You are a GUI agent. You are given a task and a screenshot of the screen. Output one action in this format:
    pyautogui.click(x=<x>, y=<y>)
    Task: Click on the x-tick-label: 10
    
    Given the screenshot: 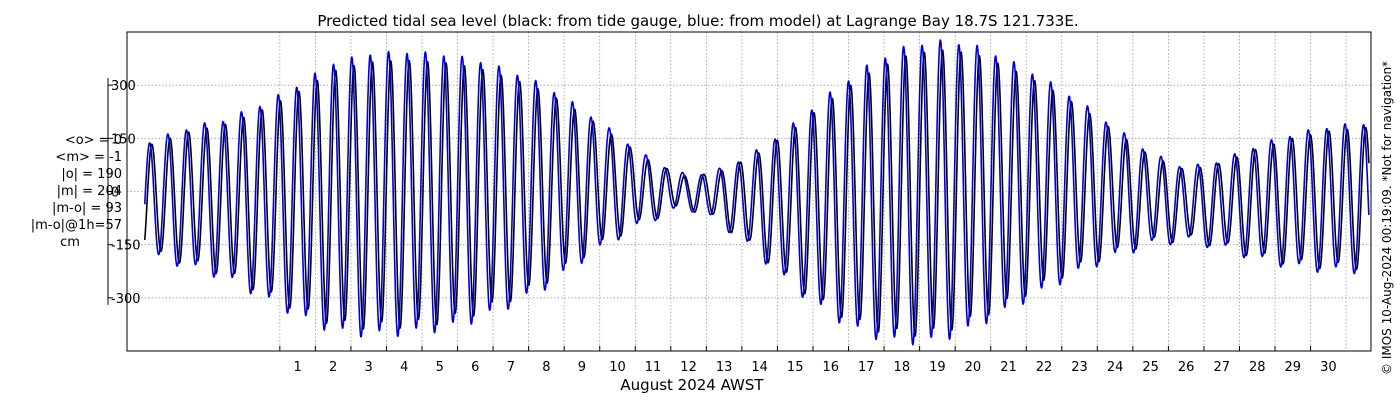 What is the action you would take?
    pyautogui.click(x=617, y=367)
    